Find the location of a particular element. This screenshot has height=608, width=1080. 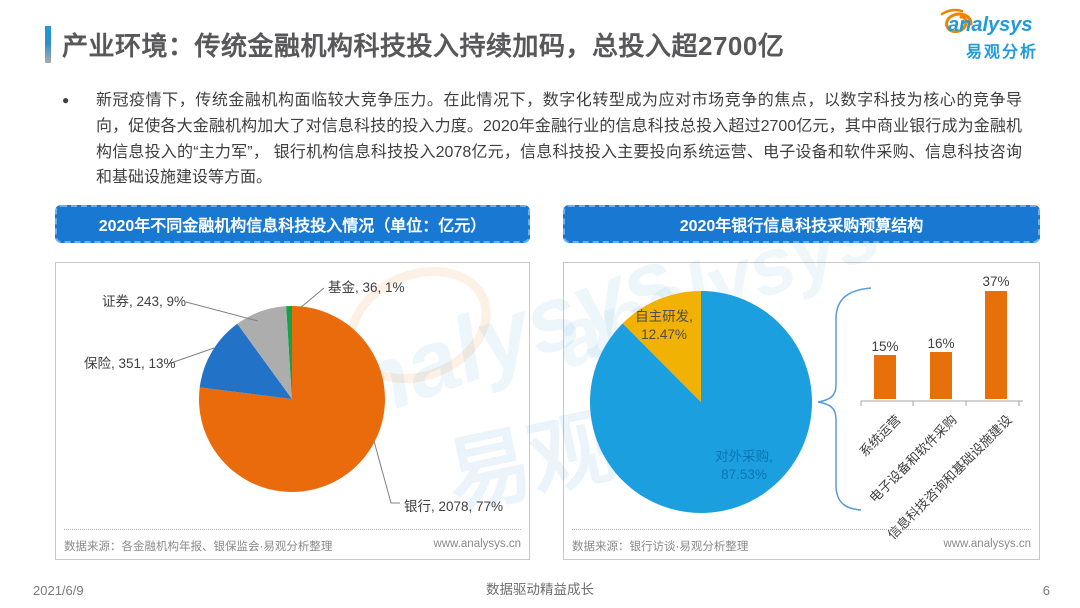

bar-value-label-3: 37% is located at coordinates (996, 281).